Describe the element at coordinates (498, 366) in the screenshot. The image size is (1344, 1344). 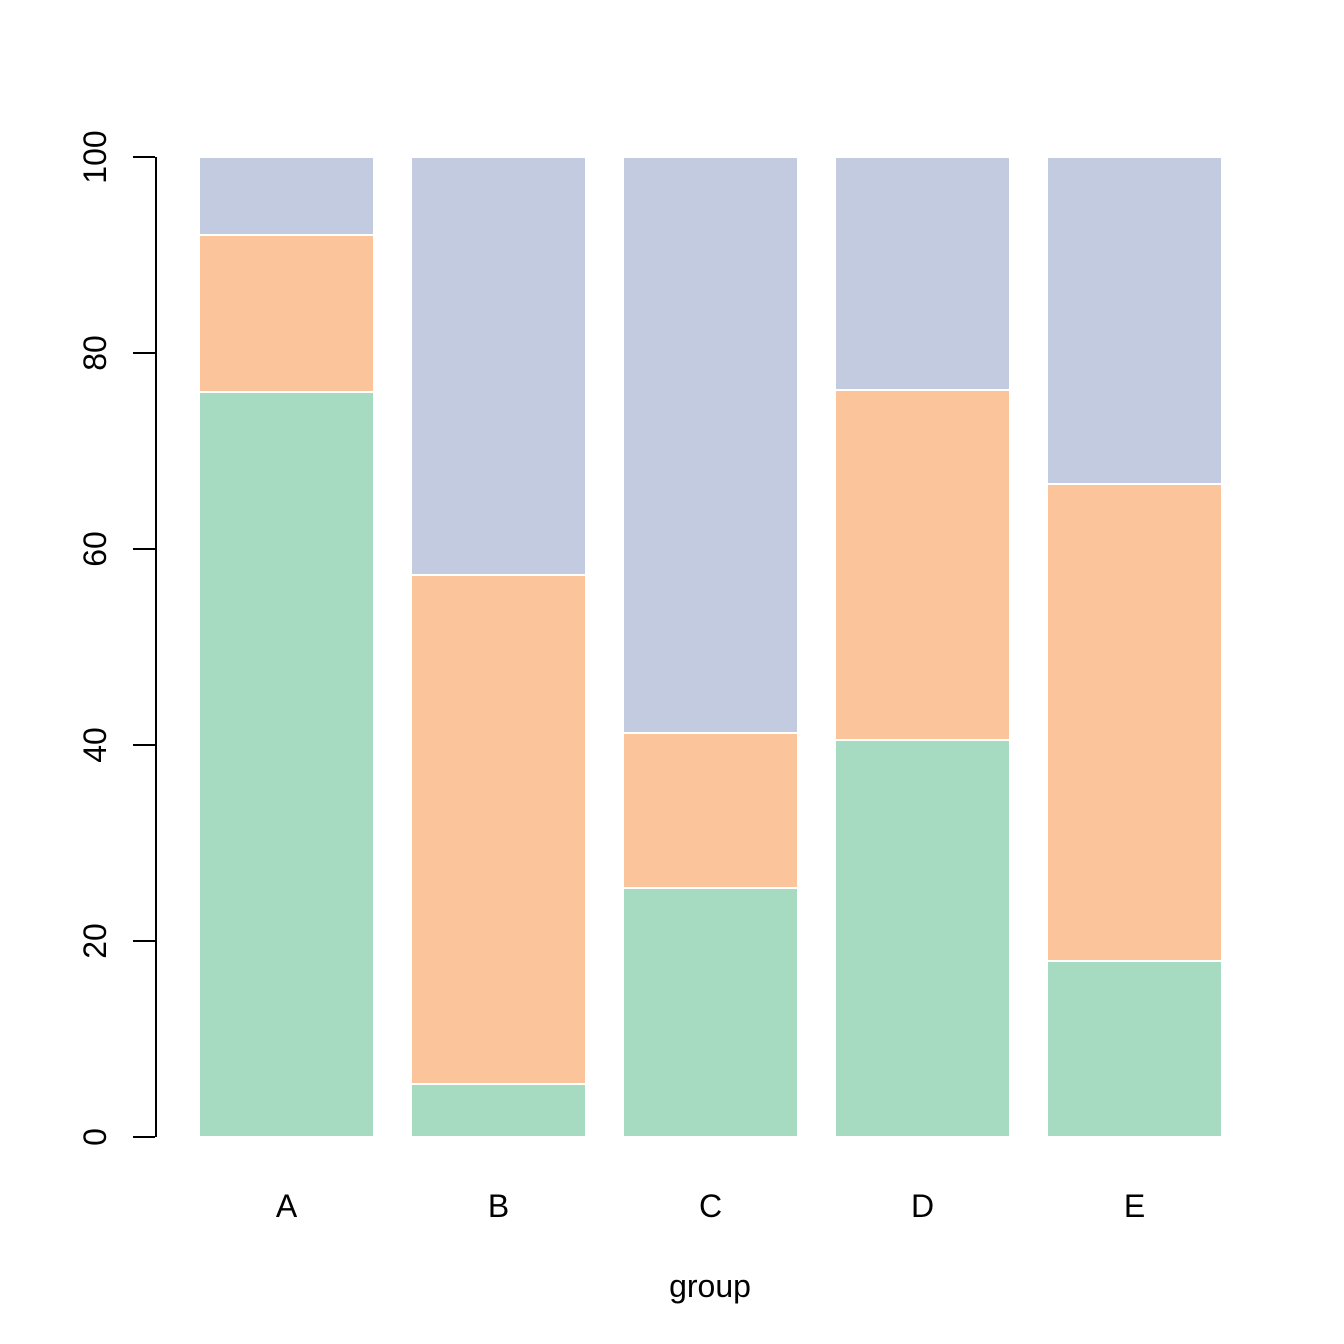
I see `bar-B-top-blue-segment` at that location.